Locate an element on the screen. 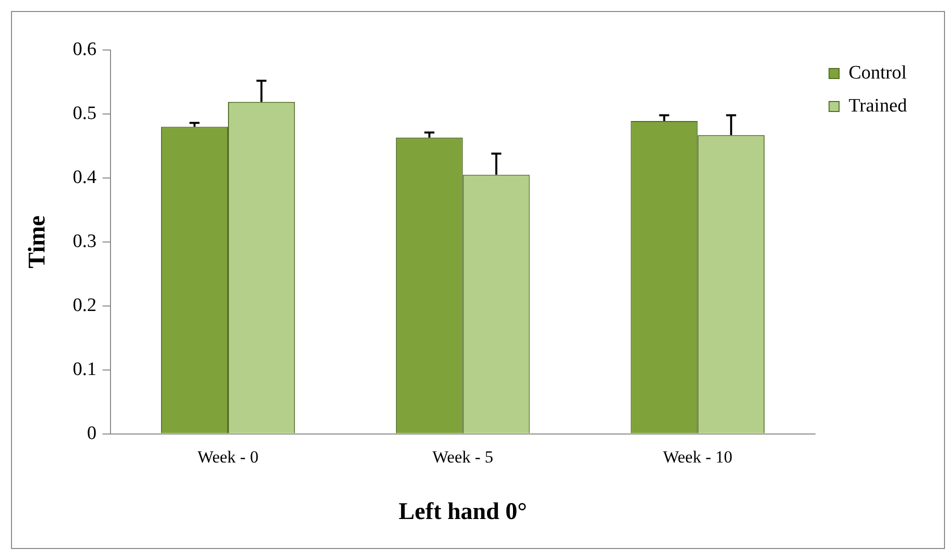  y-axis-title: Time is located at coordinates (37, 241).